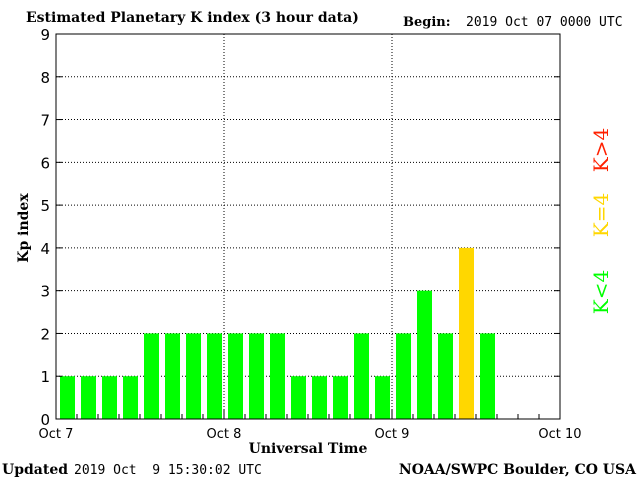 The width and height of the screenshot is (640, 480). Describe the element at coordinates (224, 434) in the screenshot. I see `x-tick-label: Oct 8` at that location.